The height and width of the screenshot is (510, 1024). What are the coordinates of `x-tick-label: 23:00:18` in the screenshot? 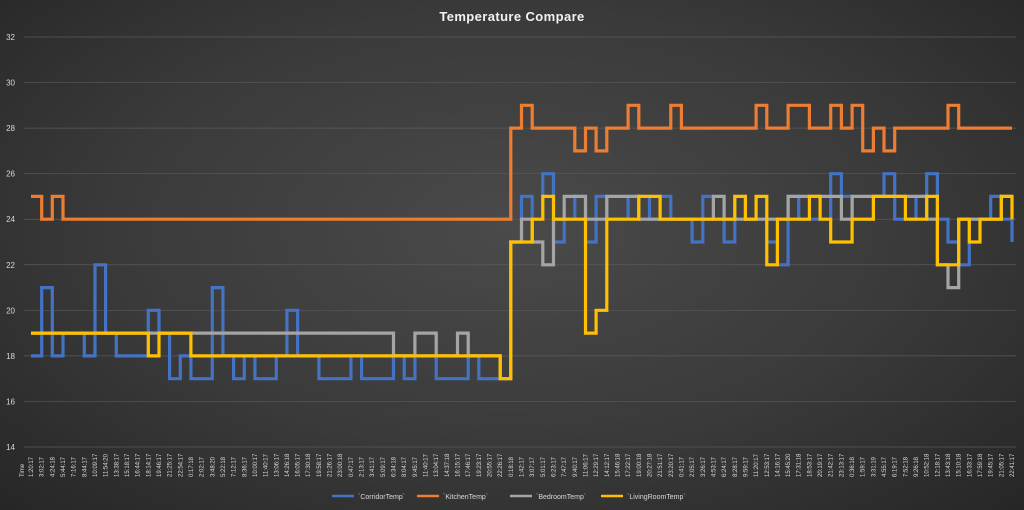 It's located at (341, 465).